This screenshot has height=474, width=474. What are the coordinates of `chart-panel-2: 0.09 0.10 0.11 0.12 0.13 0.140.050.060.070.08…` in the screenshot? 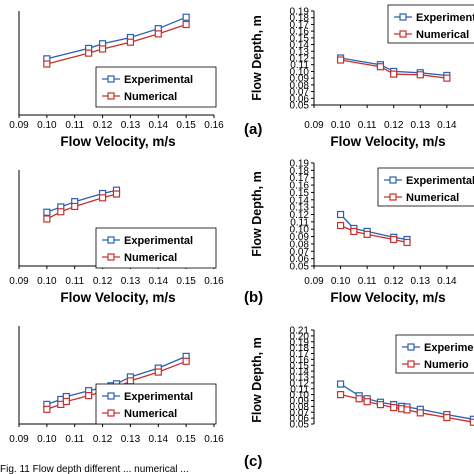 It's located at (359, 76).